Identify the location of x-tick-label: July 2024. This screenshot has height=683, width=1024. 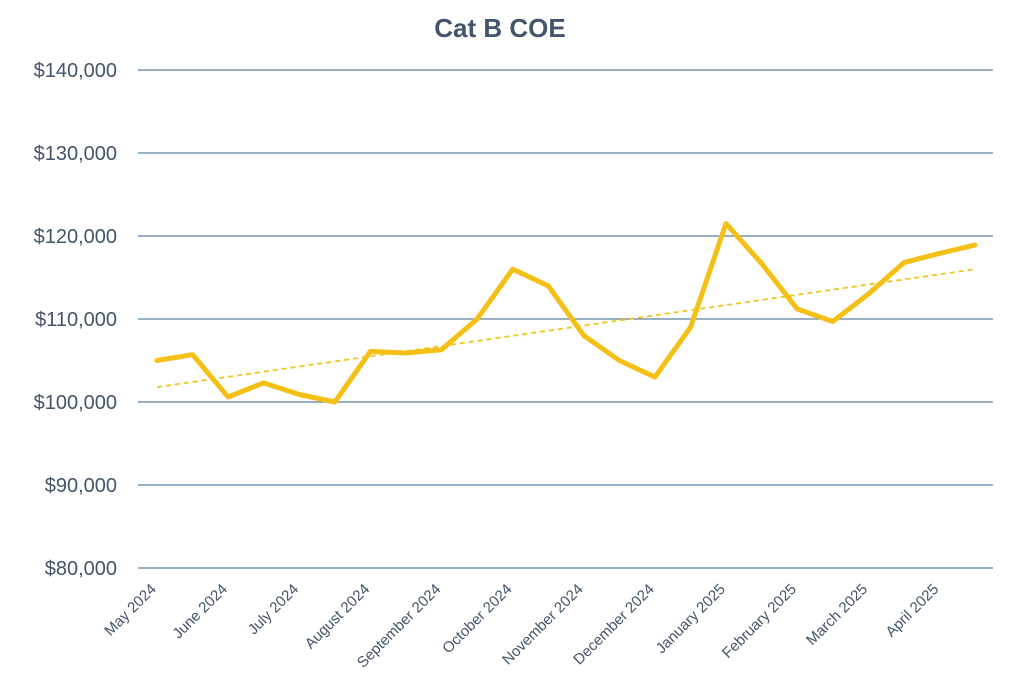
(273, 609).